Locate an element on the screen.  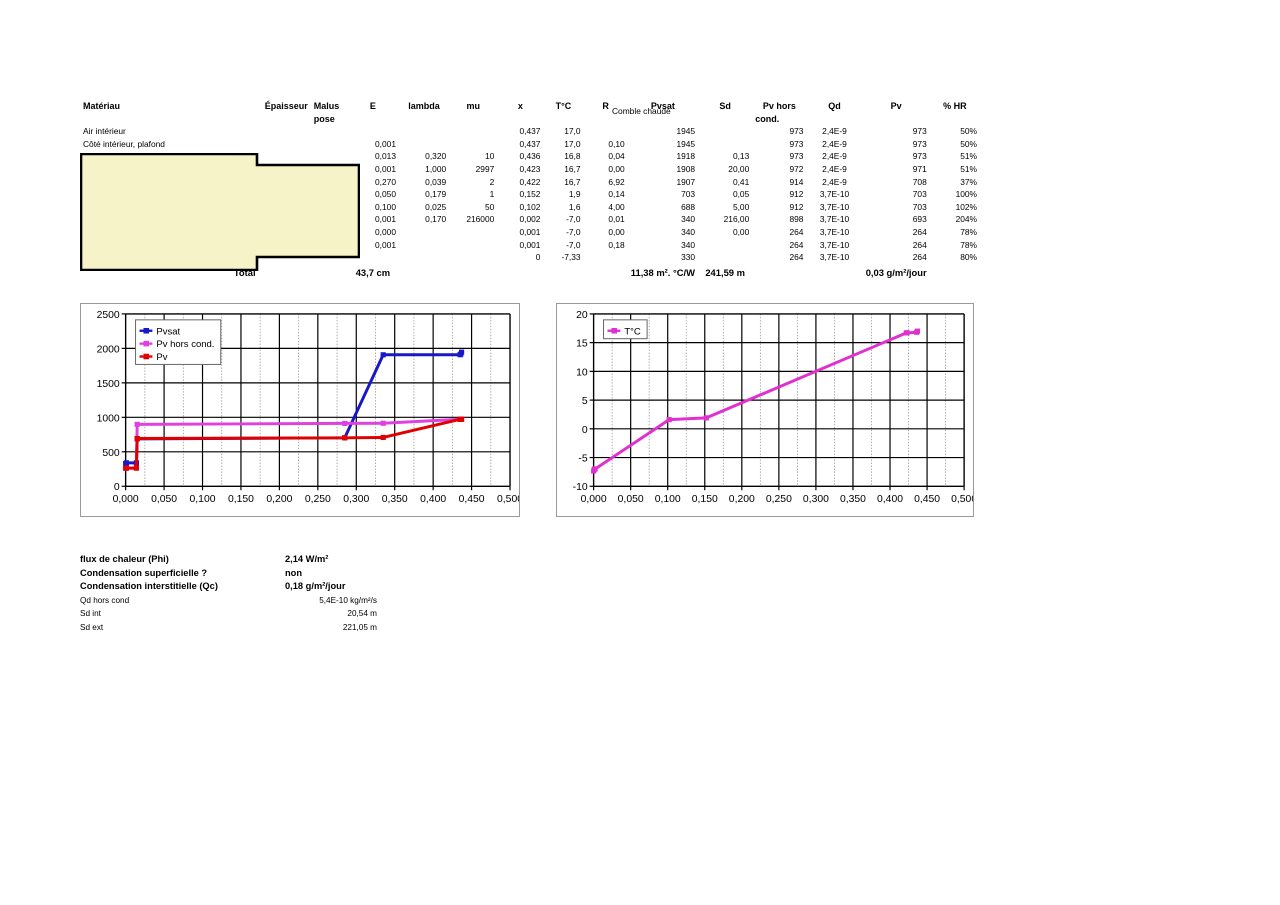
cell-hr: 50% is located at coordinates (968, 131).